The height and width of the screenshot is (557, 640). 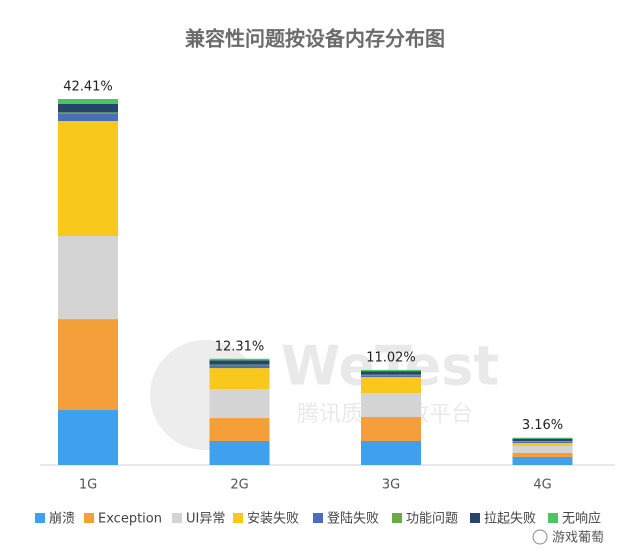 I want to click on total-label: 42.41%, so click(x=88, y=87).